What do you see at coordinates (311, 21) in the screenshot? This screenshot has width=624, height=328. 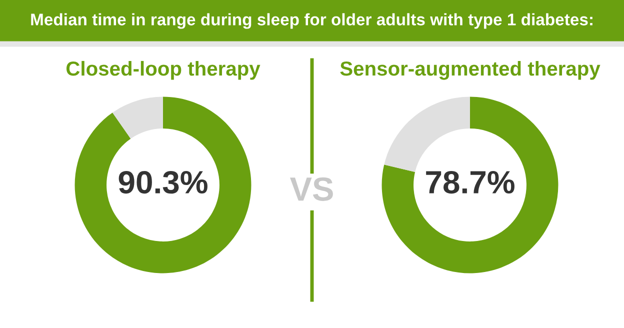 I see `text: Median time in range during sleep for older adults with type 1 diabetes:` at bounding box center [311, 21].